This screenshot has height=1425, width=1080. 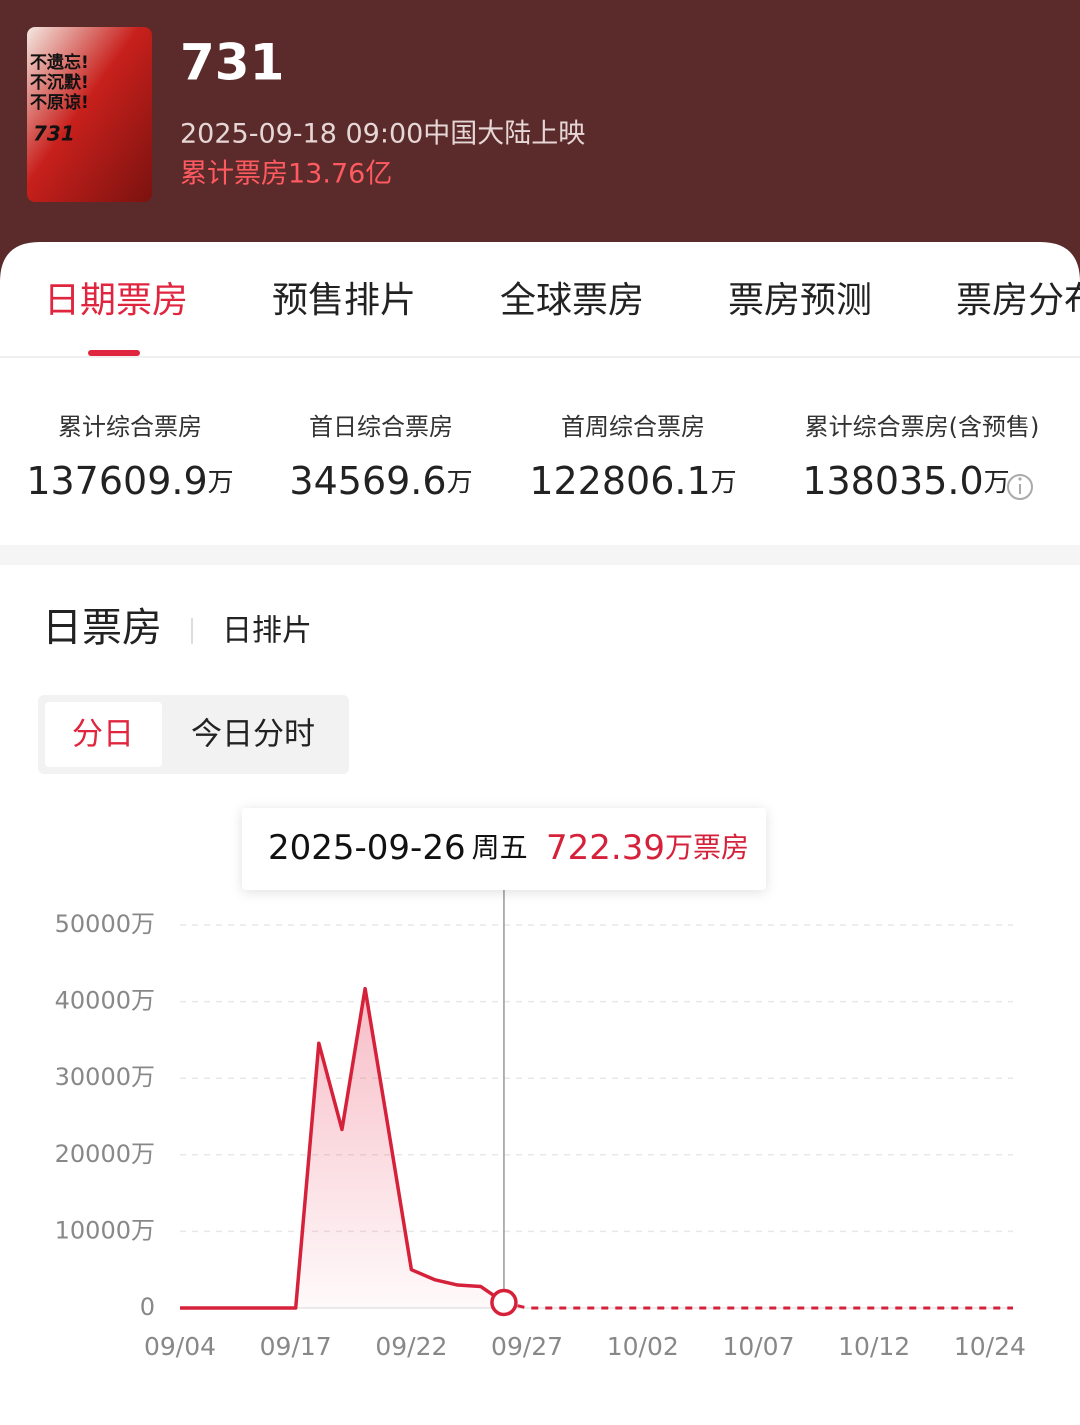 I want to click on x-tick-label: 10/02, so click(x=643, y=1346).